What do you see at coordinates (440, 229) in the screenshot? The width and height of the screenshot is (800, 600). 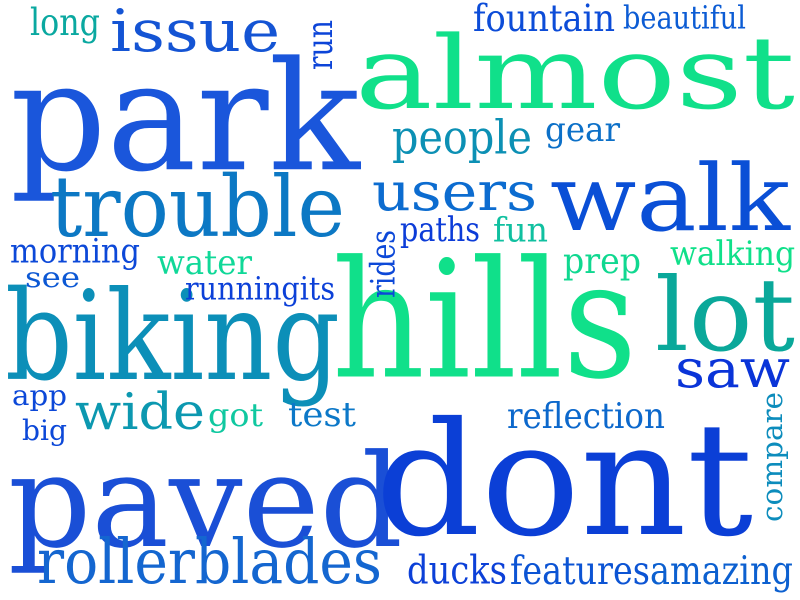 I see `word-paths: paths` at bounding box center [440, 229].